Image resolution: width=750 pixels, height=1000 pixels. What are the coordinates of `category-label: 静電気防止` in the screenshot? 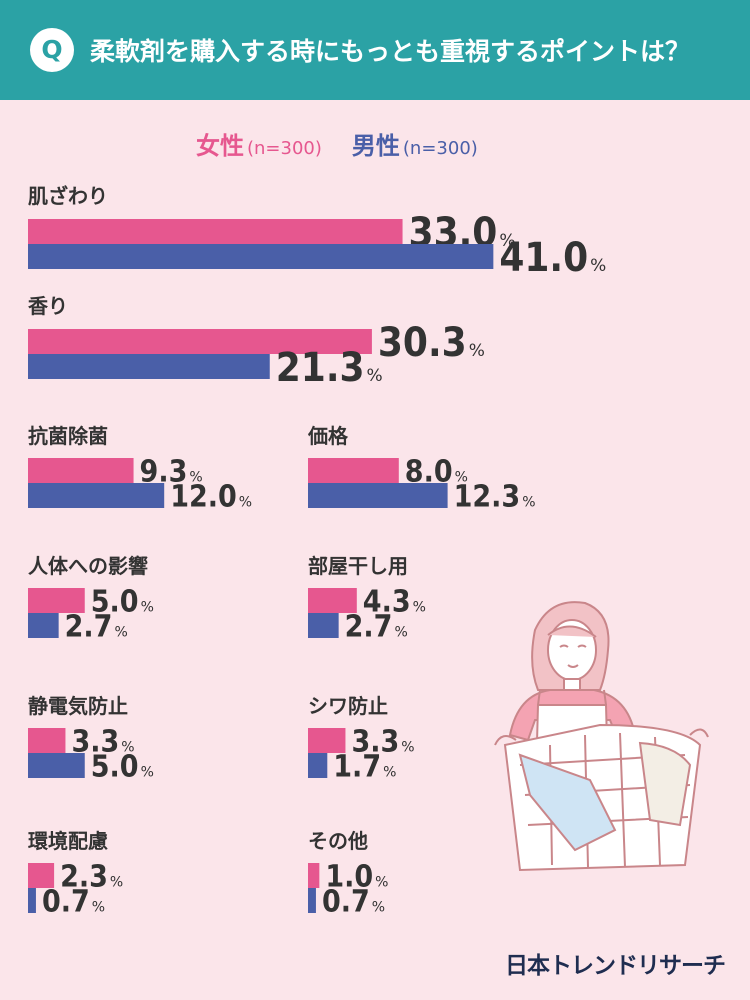 It's located at (78, 706).